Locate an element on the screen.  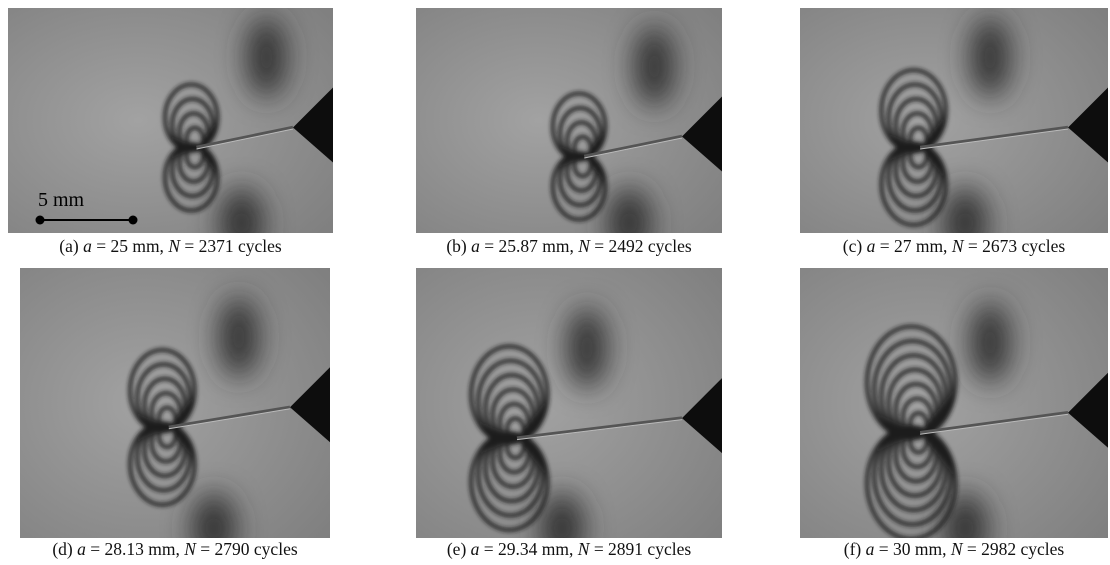
caption-label: (d) is located at coordinates (62, 549).